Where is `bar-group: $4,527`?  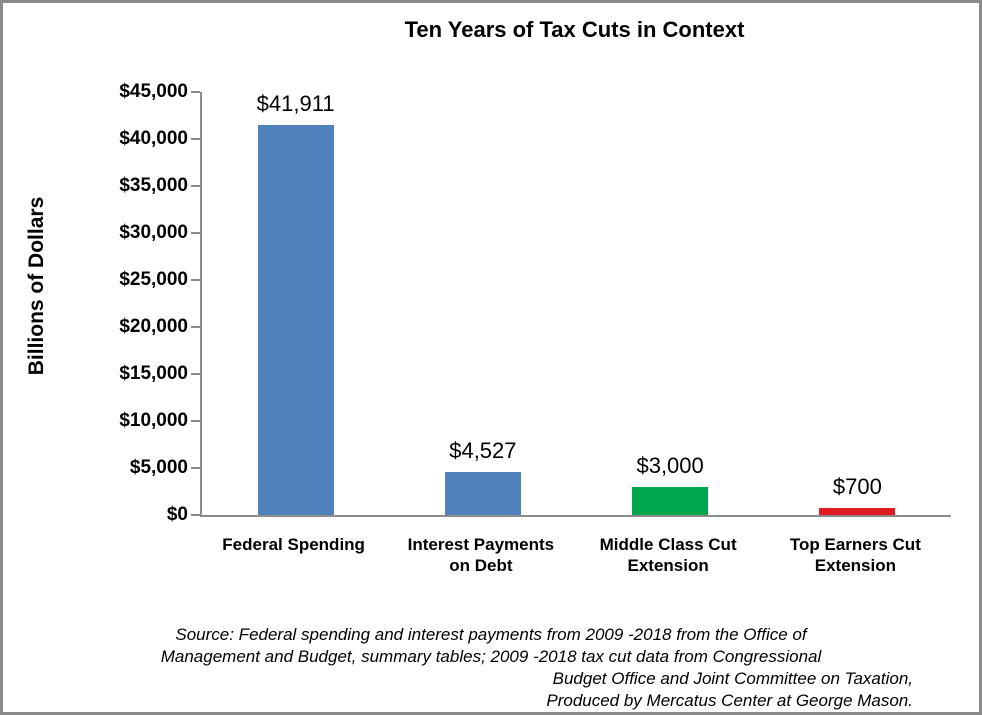
bar-group: $4,527 is located at coordinates (482, 303).